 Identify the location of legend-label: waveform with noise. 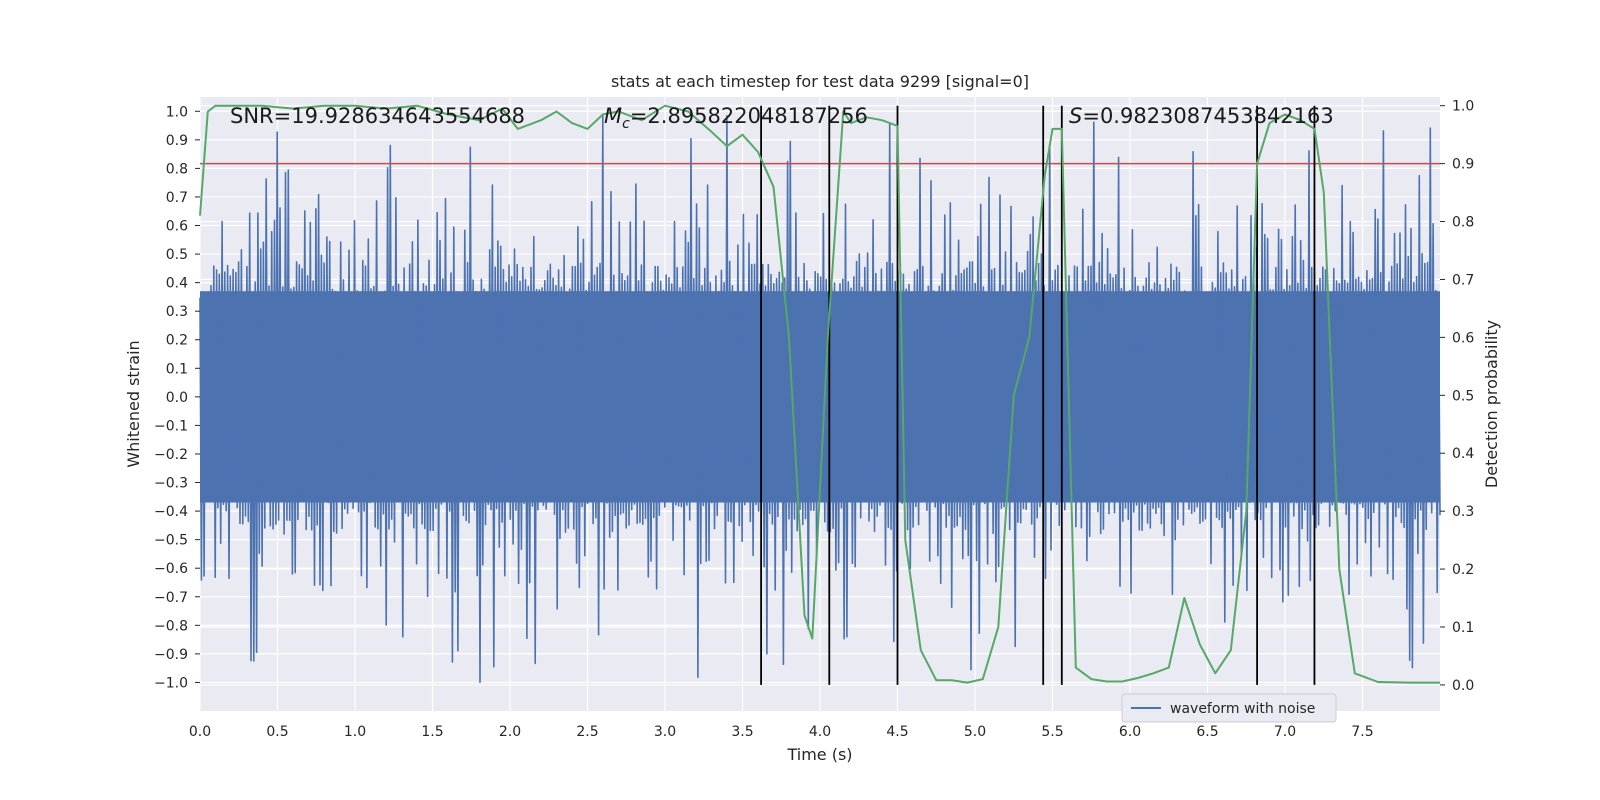
(1242, 709).